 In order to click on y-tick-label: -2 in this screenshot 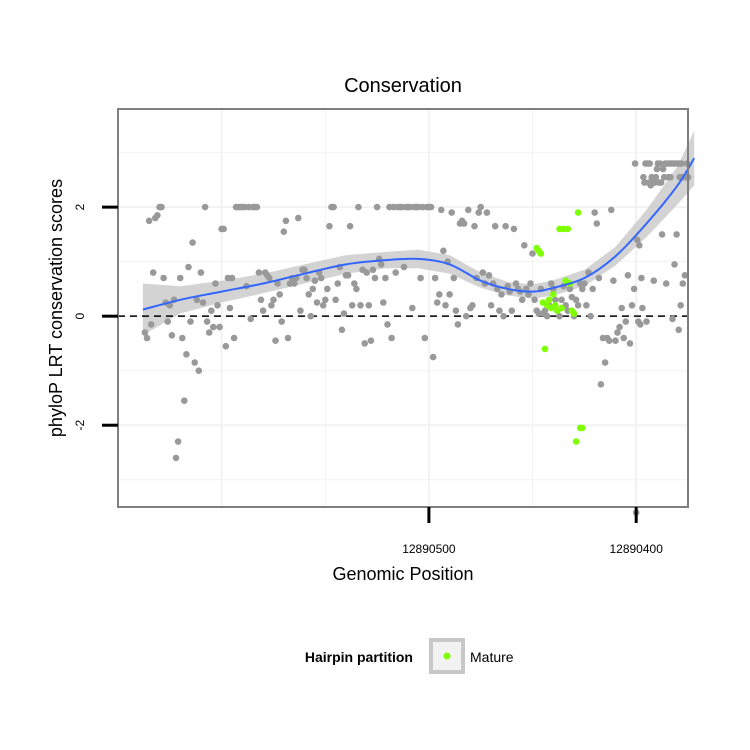, I will do `click(80, 425)`.